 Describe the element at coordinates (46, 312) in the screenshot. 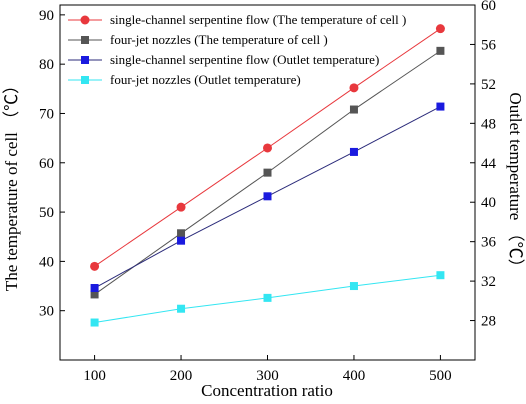

I see `y-left-tick-label: 30` at that location.